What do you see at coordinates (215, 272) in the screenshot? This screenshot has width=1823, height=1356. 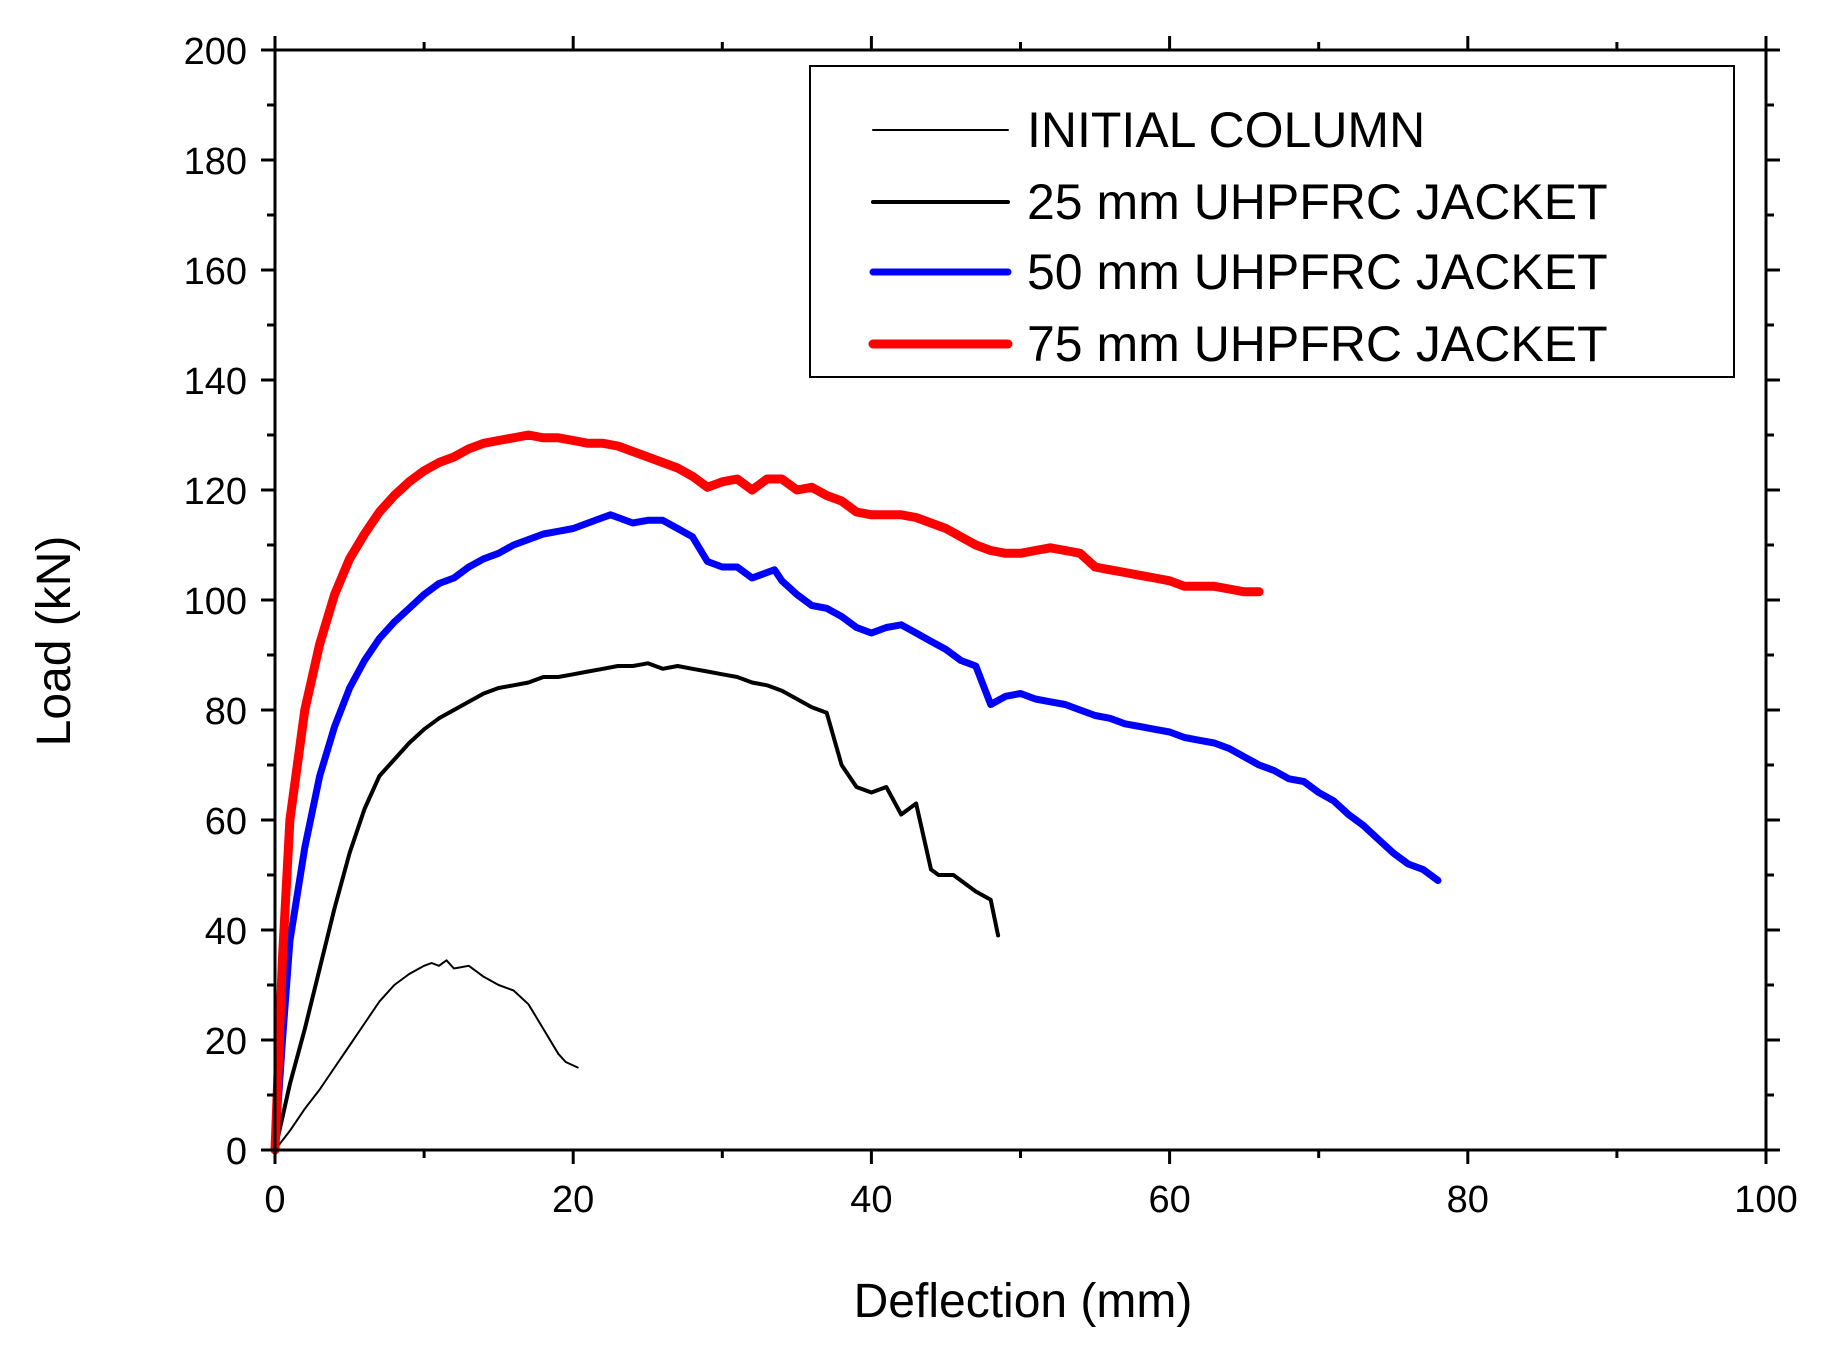 I see `y-tick-label: 160` at bounding box center [215, 272].